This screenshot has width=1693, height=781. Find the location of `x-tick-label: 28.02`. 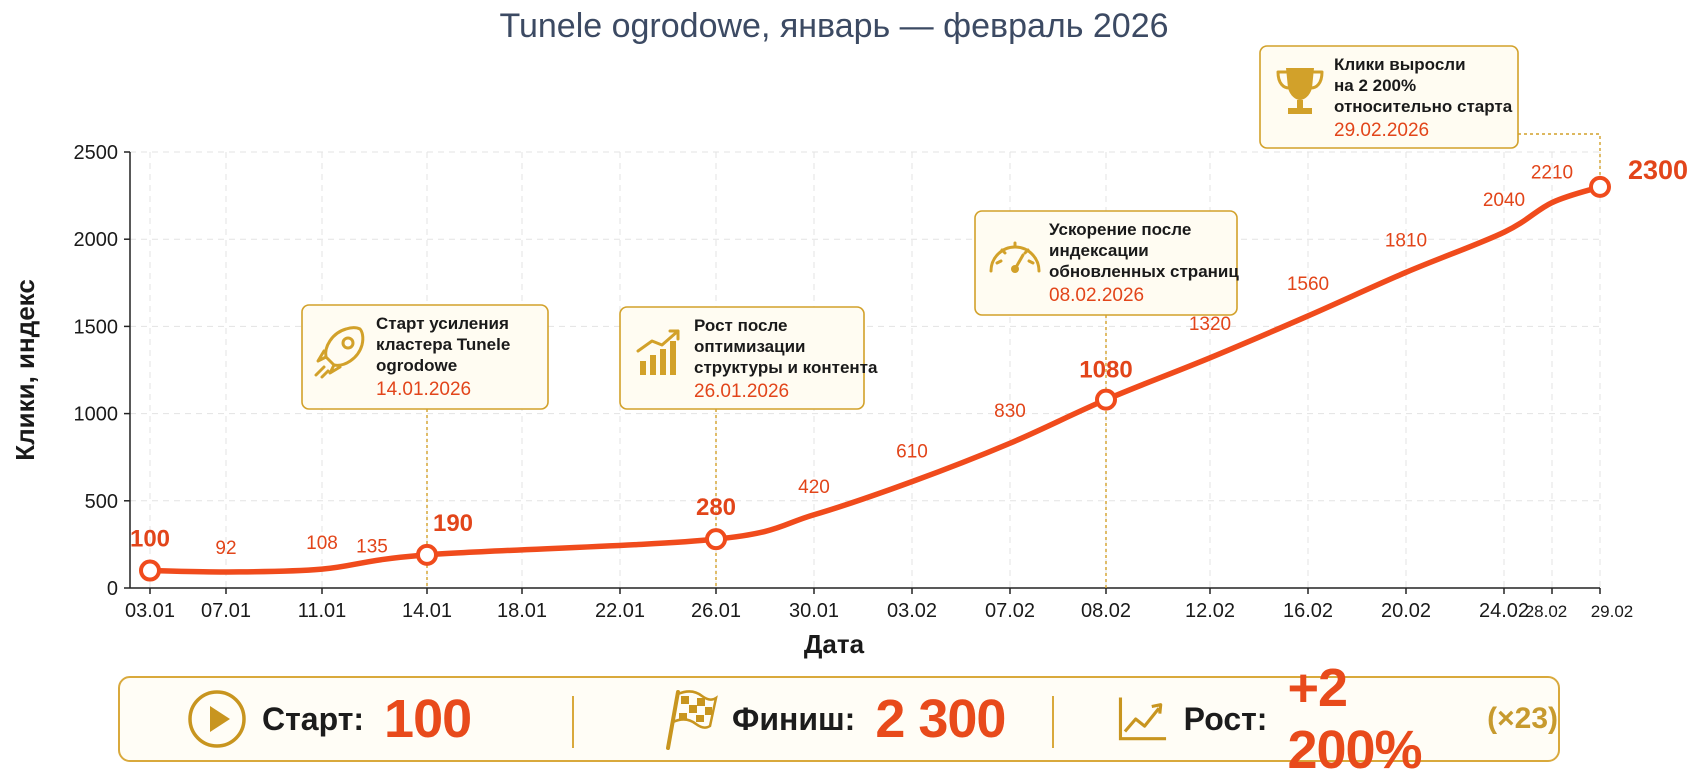

x-tick-label: 28.02 is located at coordinates (1546, 611).